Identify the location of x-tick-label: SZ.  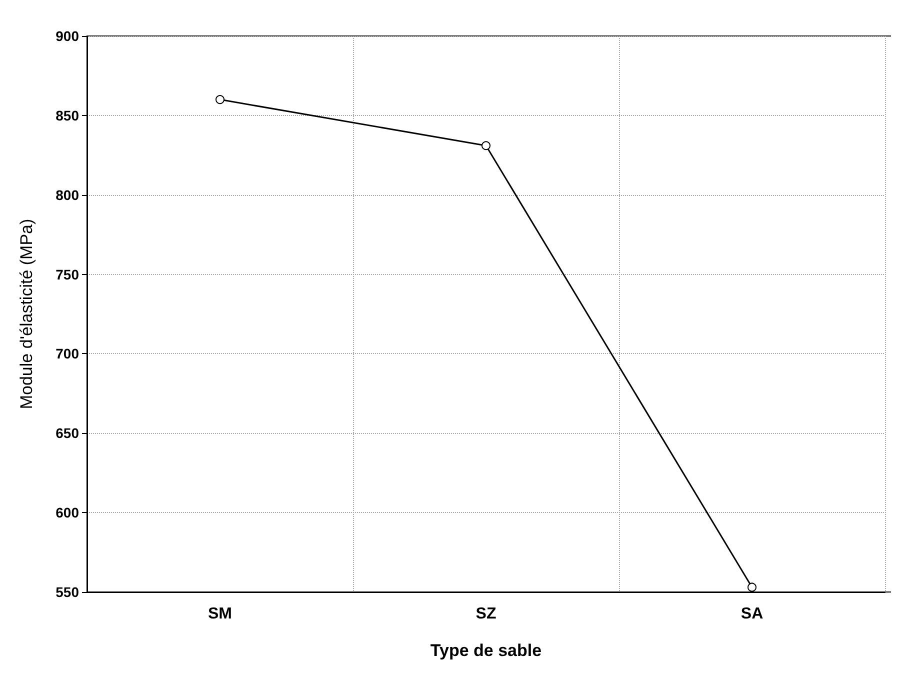
(486, 614).